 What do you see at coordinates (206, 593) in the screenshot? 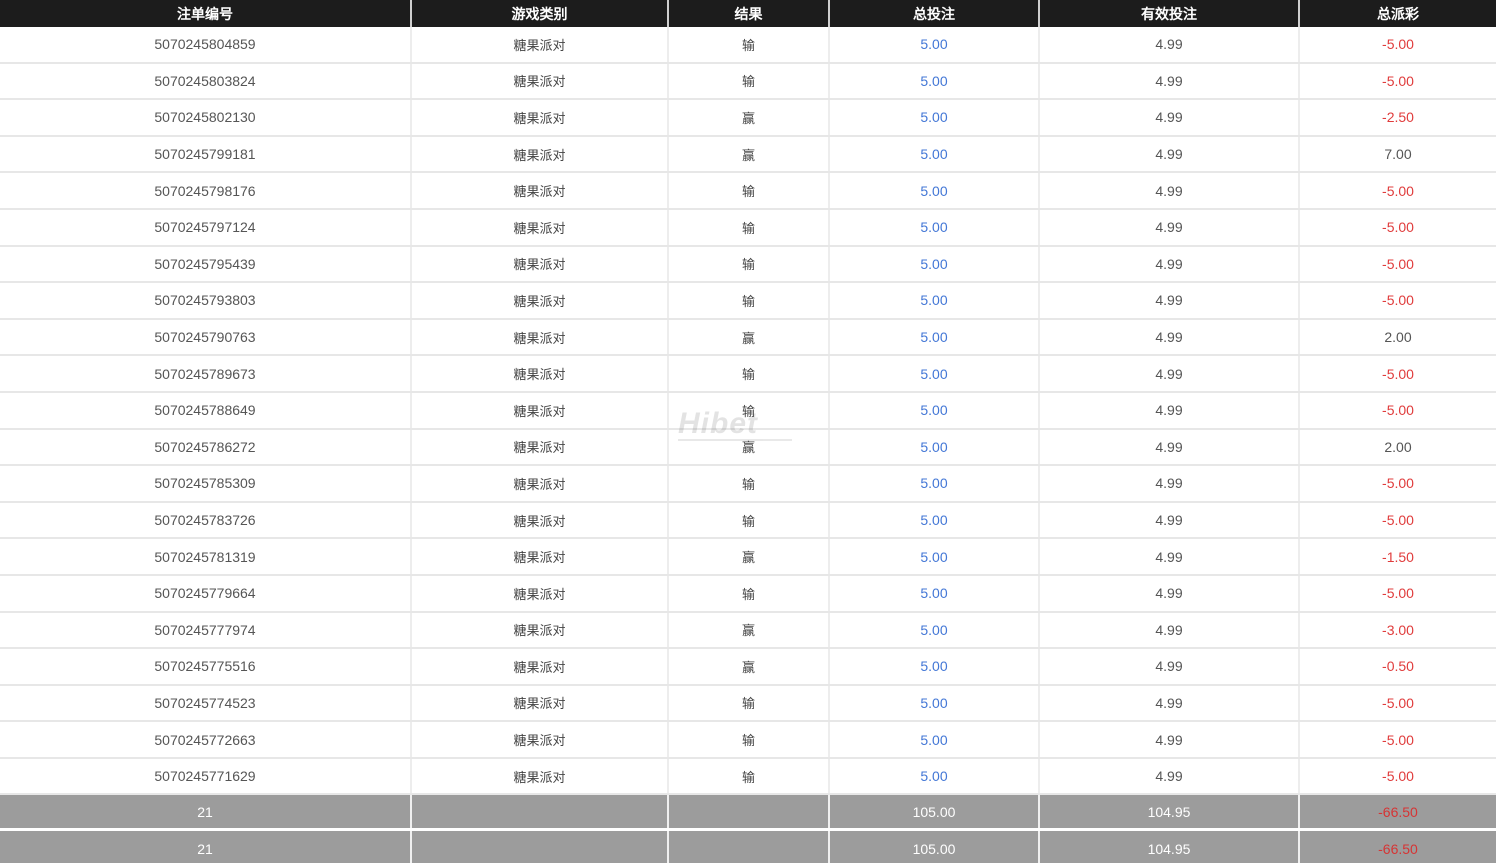
I see `cell-bet-id: 5070245779664` at bounding box center [206, 593].